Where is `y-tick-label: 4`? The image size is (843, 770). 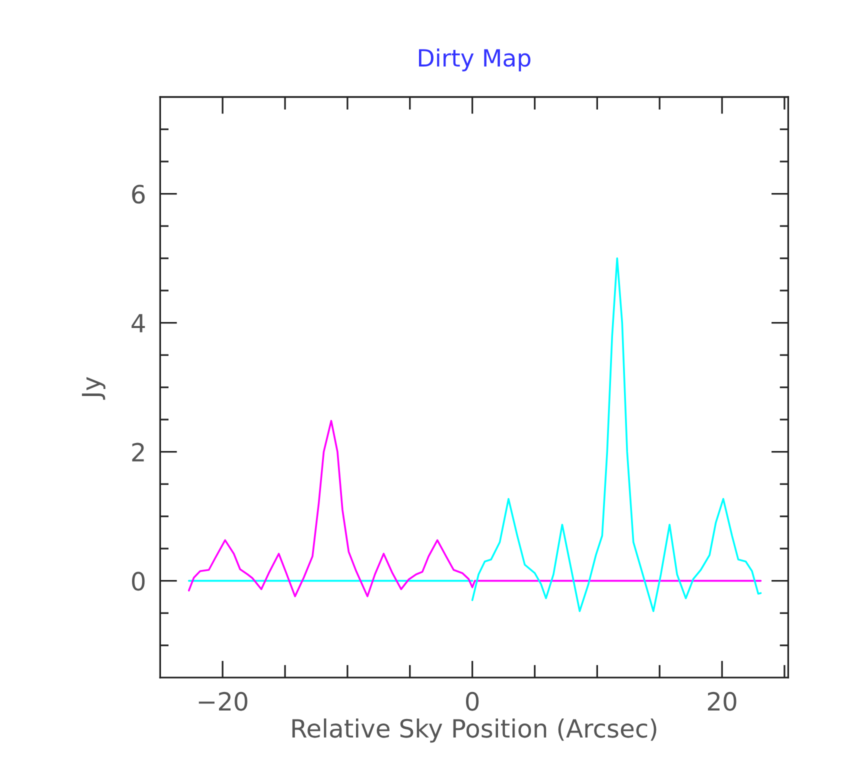
y-tick-label: 4 is located at coordinates (138, 323).